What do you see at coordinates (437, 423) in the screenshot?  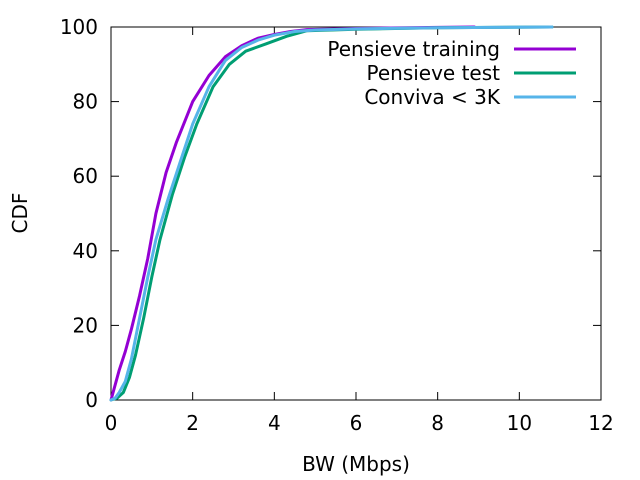 I see `x-tick-label: 8` at bounding box center [437, 423].